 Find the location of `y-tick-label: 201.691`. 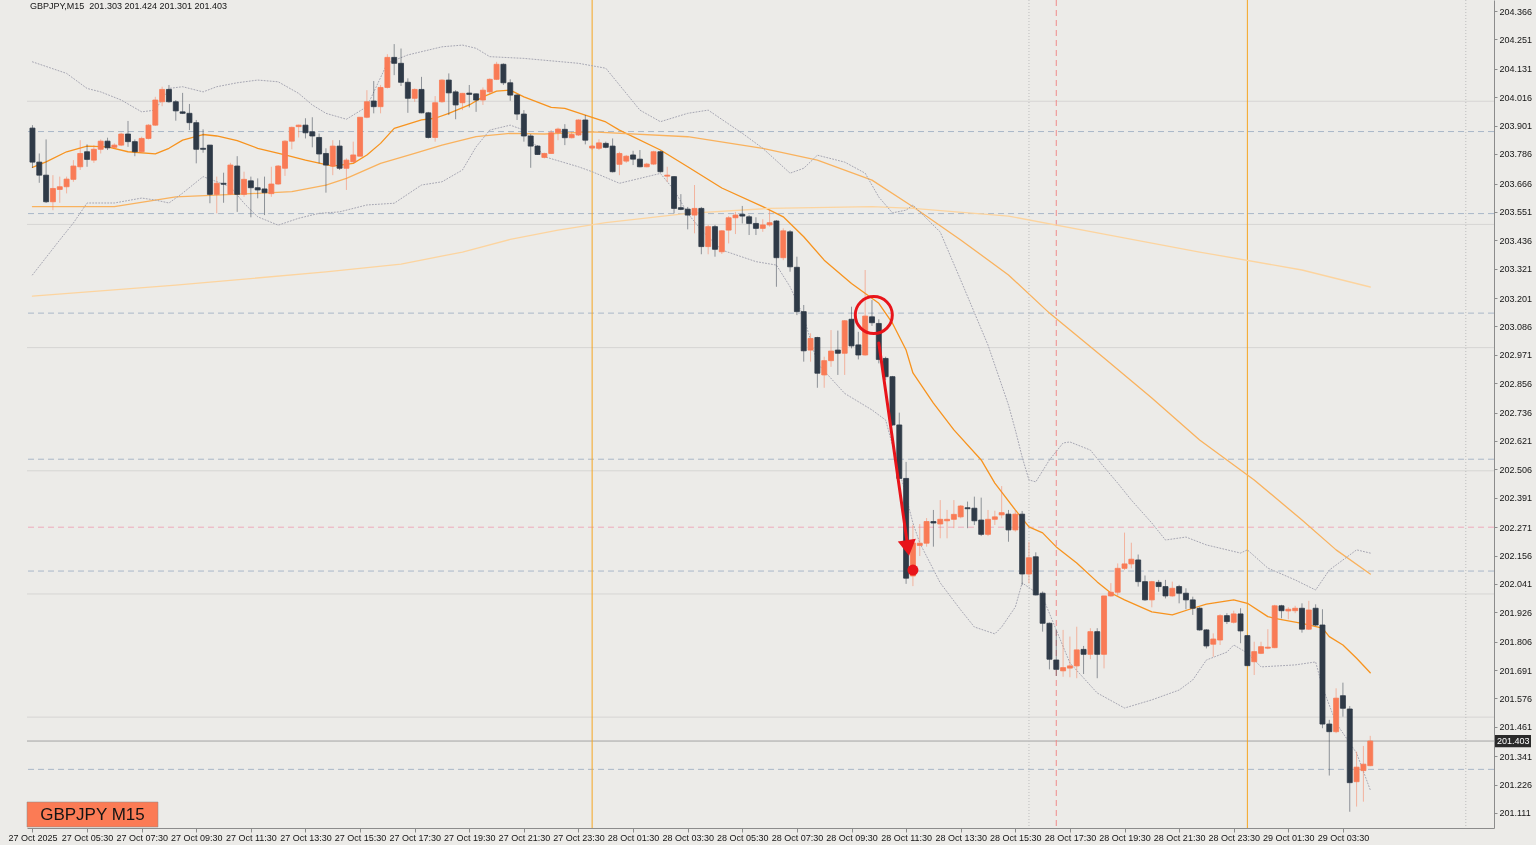

y-tick-label: 201.691 is located at coordinates (1516, 670).